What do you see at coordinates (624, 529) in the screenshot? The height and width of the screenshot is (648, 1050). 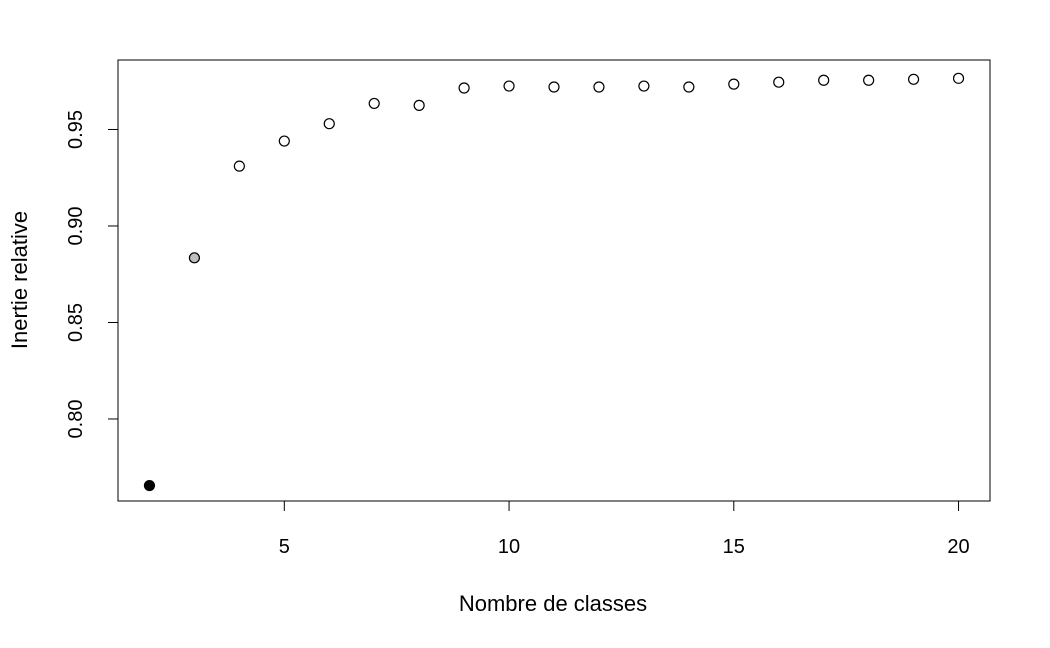 I see `x-axis: 5 10 15 20` at bounding box center [624, 529].